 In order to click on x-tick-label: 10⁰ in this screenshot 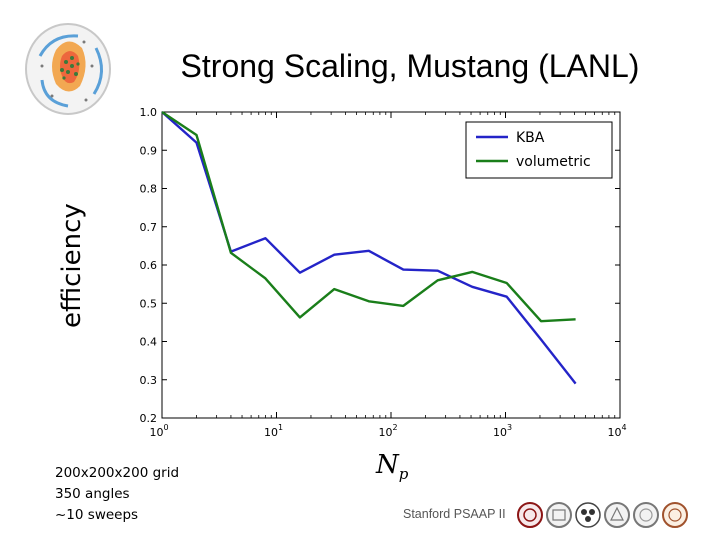, I will do `click(158, 431)`.